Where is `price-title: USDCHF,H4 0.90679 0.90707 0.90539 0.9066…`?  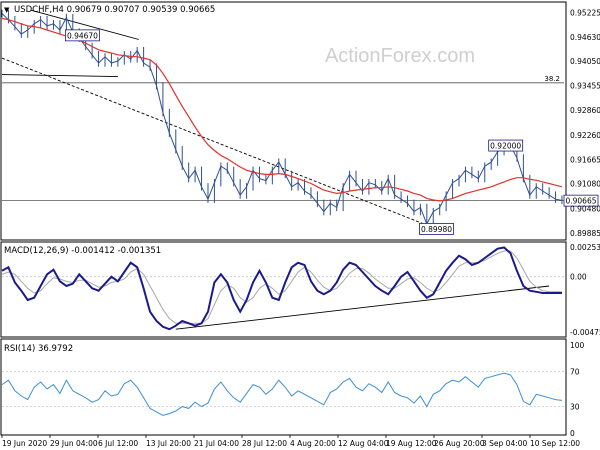
price-title: USDCHF,H4 0.90679 0.90707 0.90539 0.9066… is located at coordinates (114, 10).